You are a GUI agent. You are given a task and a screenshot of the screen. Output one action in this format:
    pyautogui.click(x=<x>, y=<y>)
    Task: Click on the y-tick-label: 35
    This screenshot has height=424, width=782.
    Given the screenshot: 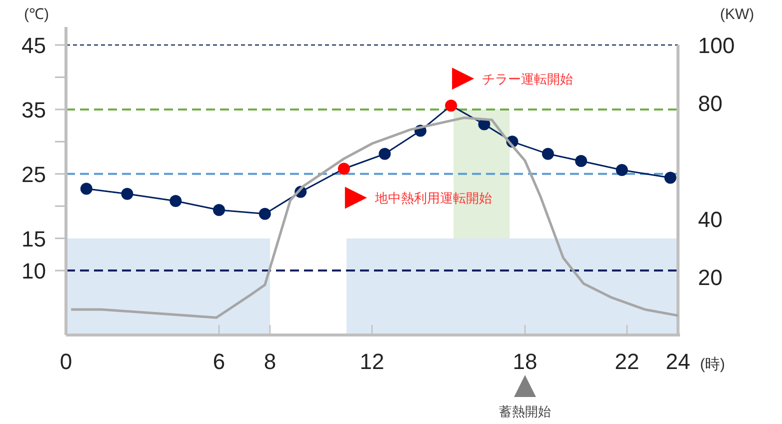 What is the action you would take?
    pyautogui.click(x=34, y=109)
    